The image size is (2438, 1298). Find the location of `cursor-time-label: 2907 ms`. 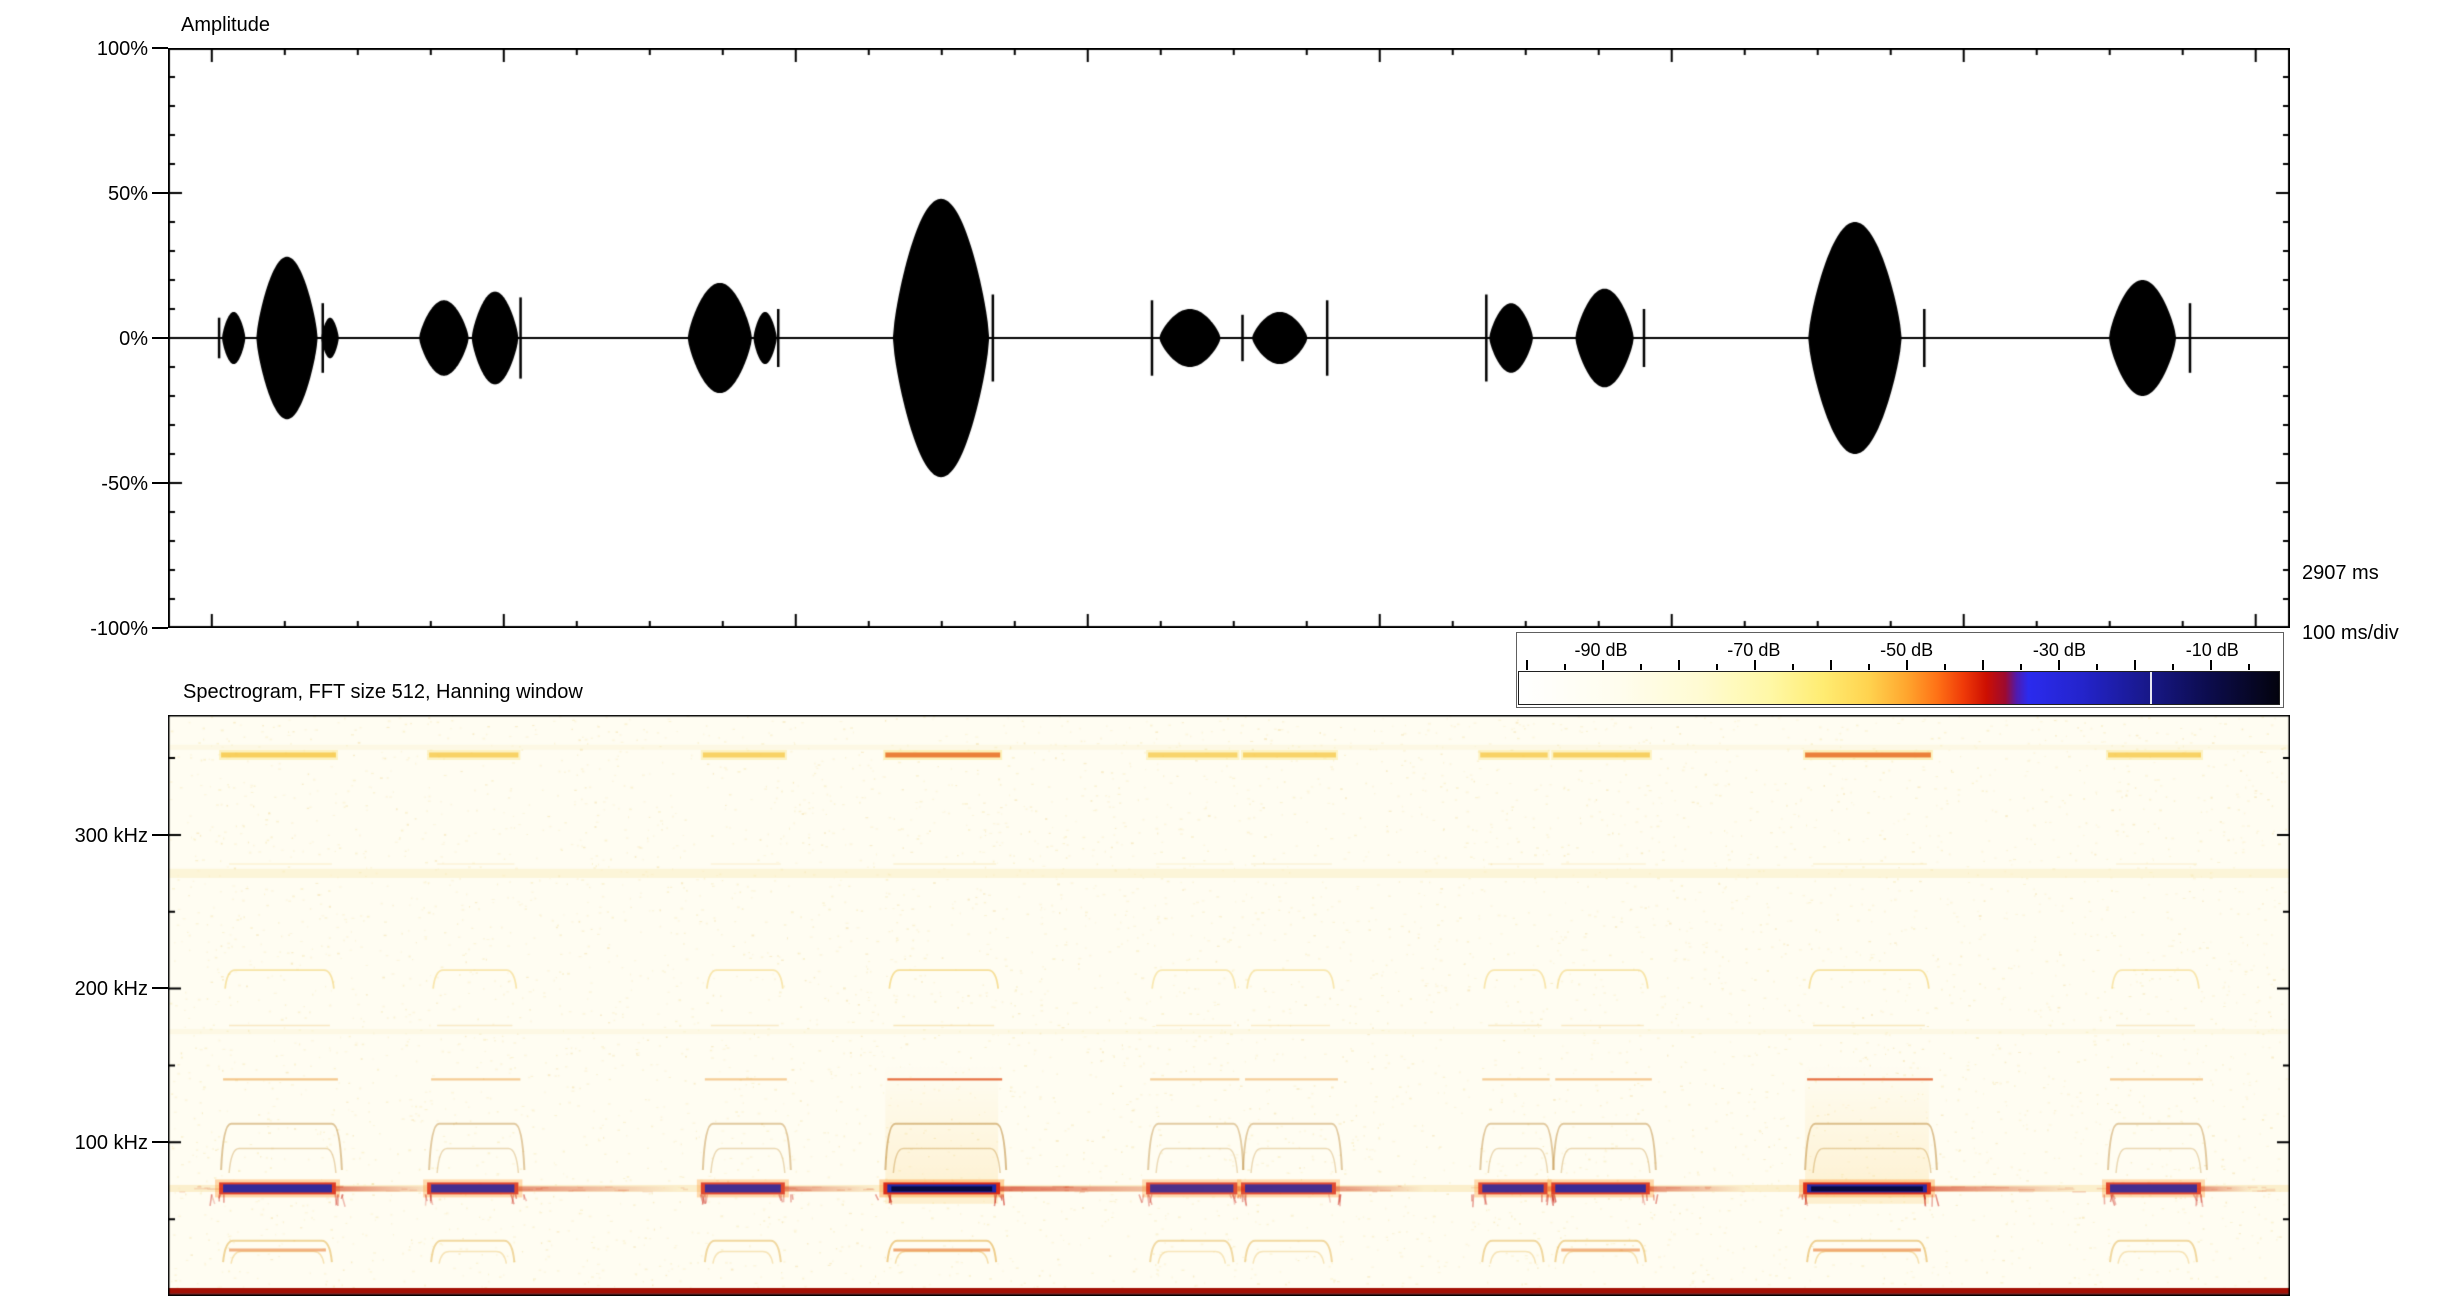

cursor-time-label: 2907 ms is located at coordinates (2340, 573).